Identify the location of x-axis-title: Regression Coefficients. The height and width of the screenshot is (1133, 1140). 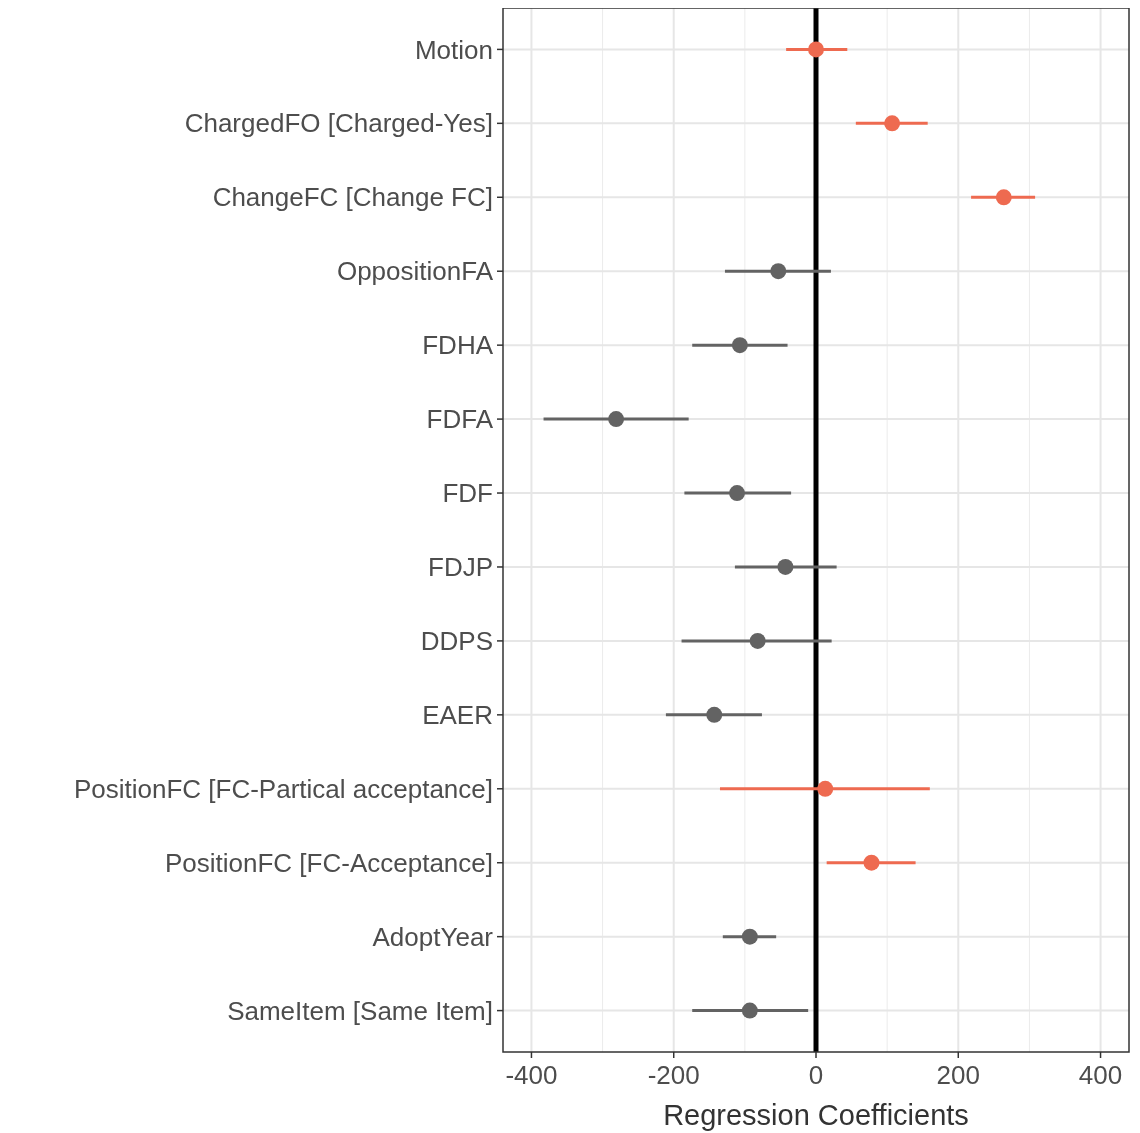
(816, 1115).